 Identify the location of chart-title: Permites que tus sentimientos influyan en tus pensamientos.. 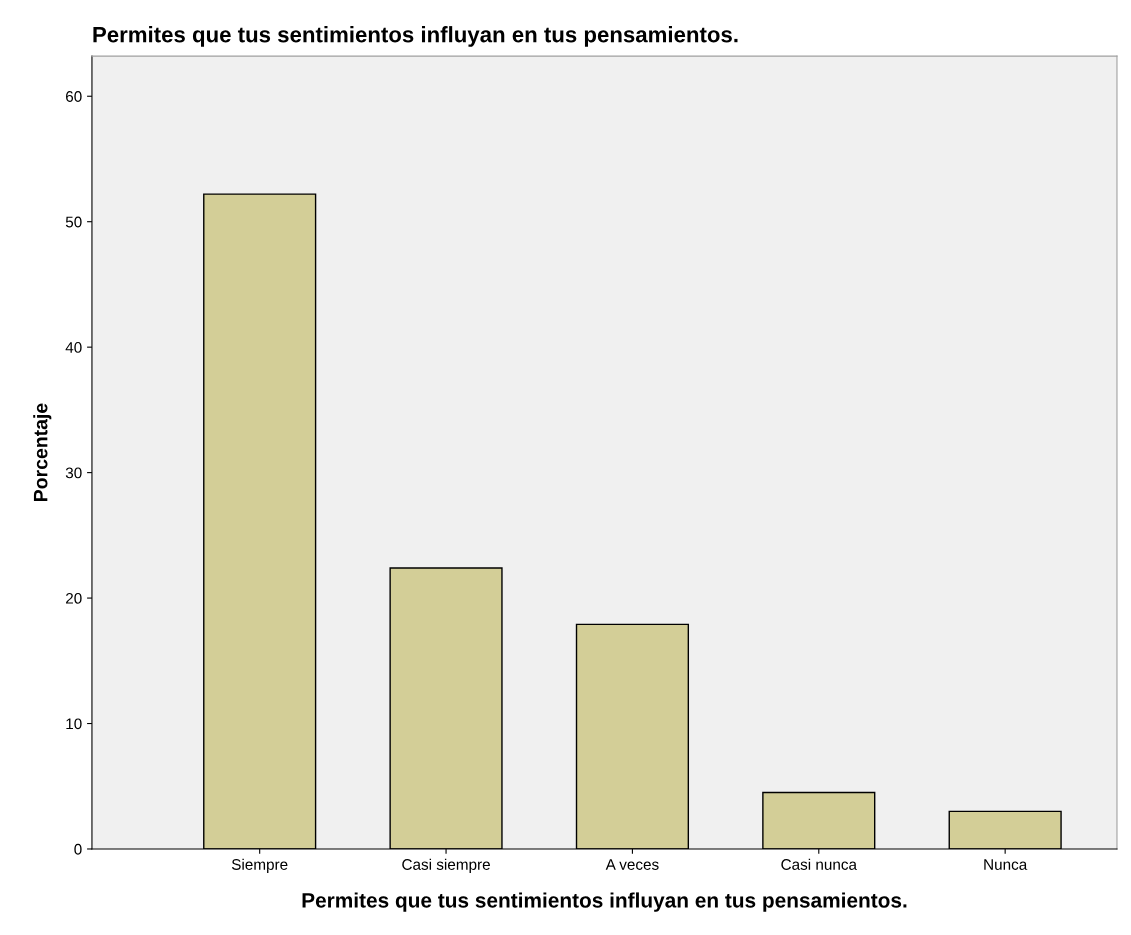
(415, 36).